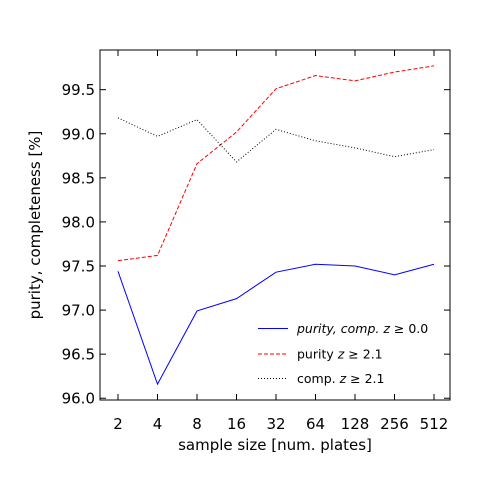 Image resolution: width=500 pixels, height=500 pixels. Describe the element at coordinates (340, 378) in the screenshot. I see `legend-label-series-3: comp. z ≥ 2.1` at that location.